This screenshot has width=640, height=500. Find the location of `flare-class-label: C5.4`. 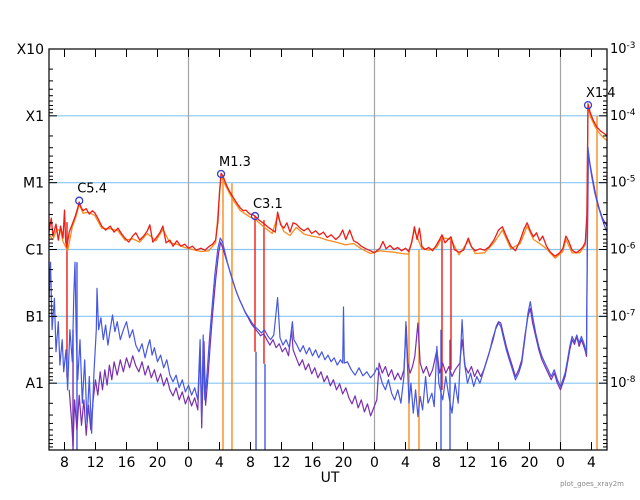

flare-class-label: C5.4 is located at coordinates (92, 189).